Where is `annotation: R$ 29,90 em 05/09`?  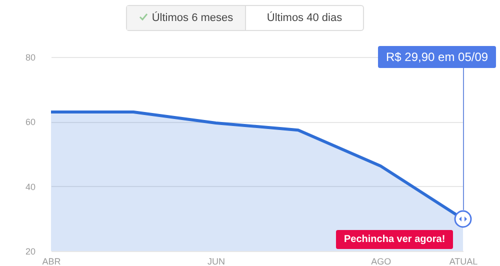
annotation: R$ 29,90 em 05/09 is located at coordinates (437, 57).